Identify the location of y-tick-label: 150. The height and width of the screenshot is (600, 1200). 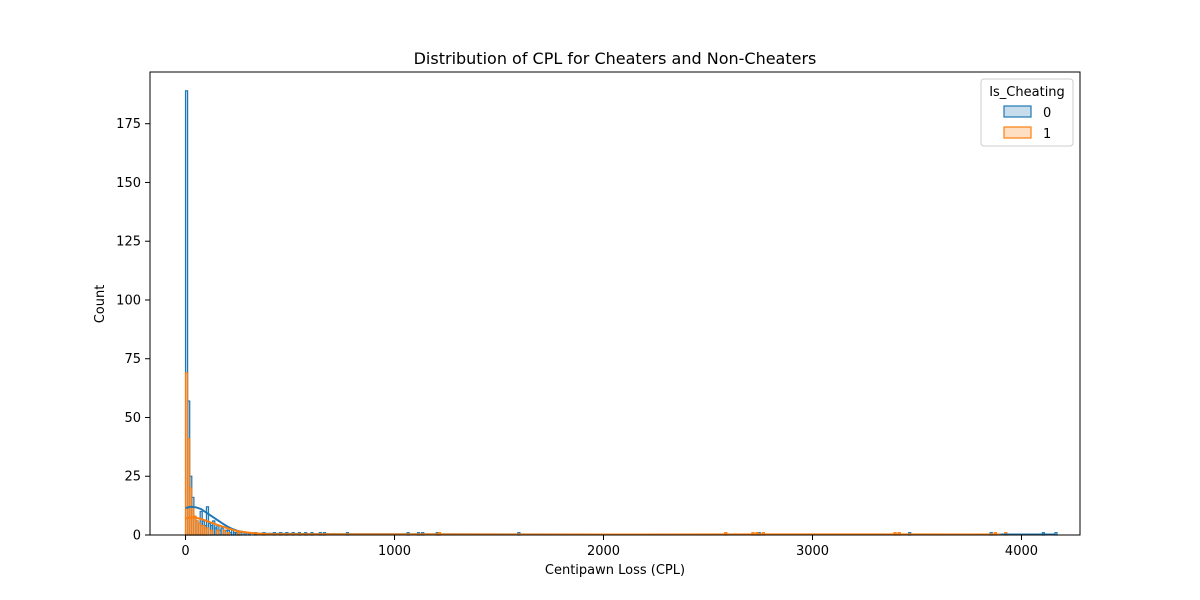
(128, 183).